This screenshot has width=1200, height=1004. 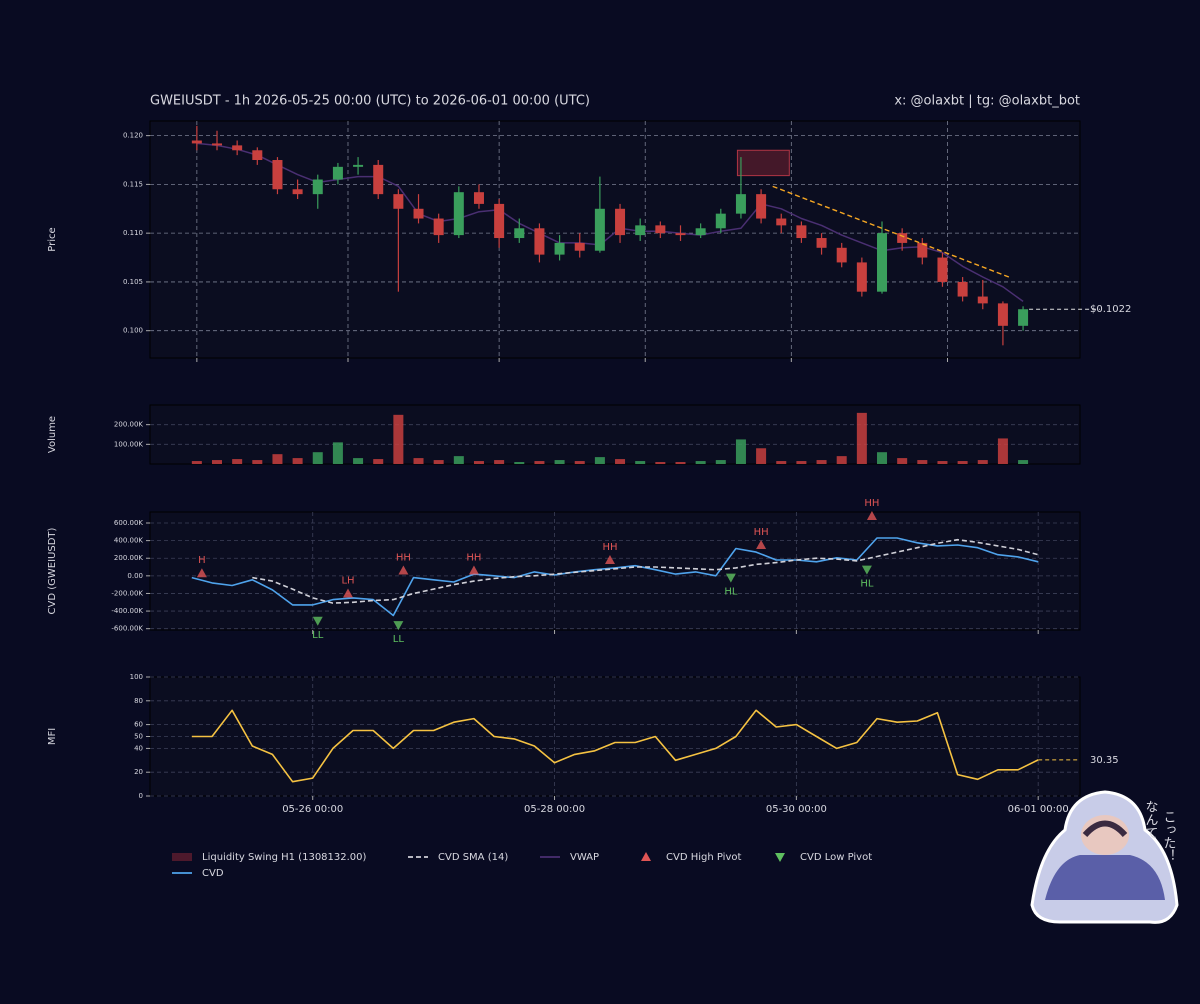 I want to click on pivot-label: LL, so click(x=318, y=635).